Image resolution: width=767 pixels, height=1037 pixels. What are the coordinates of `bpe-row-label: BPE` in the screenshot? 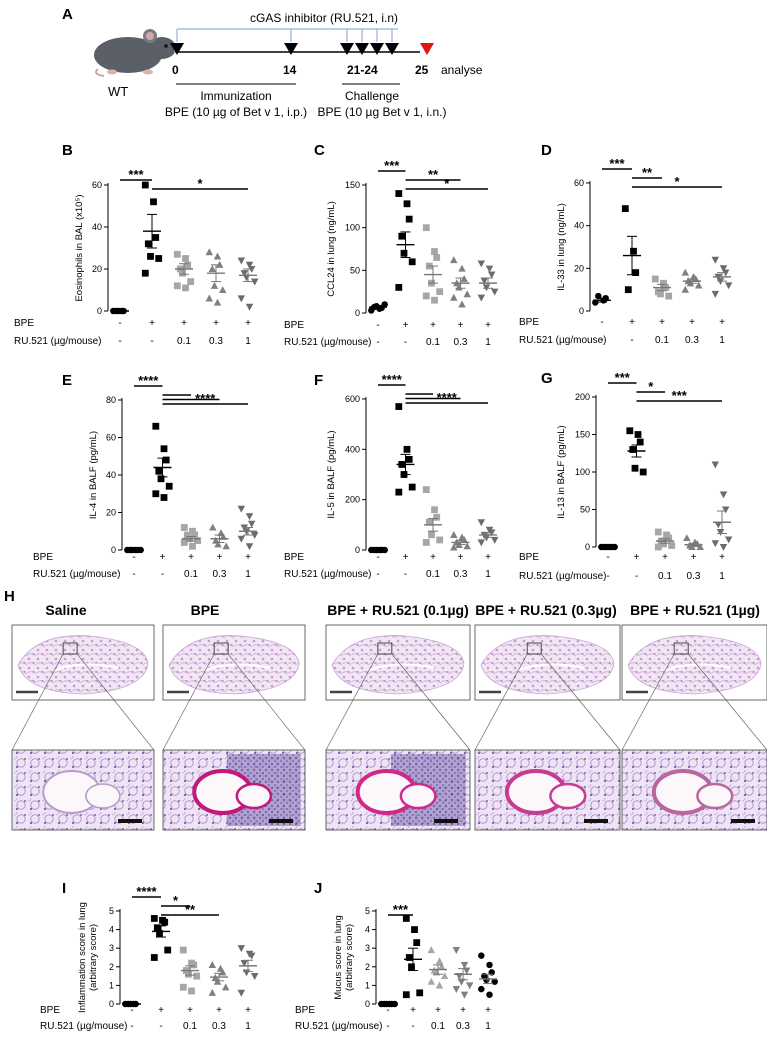 It's located at (529, 557).